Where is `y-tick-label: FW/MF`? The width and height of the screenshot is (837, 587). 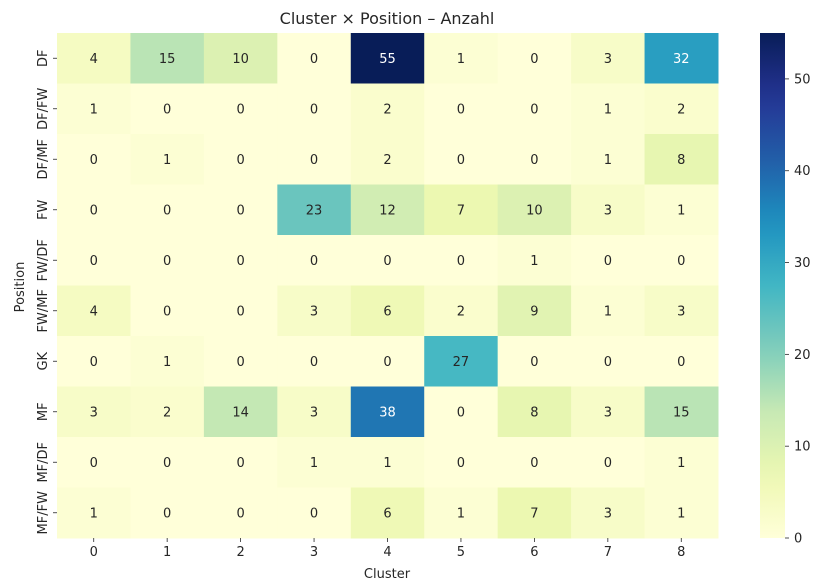
y-tick-label: FW/MF is located at coordinates (43, 310).